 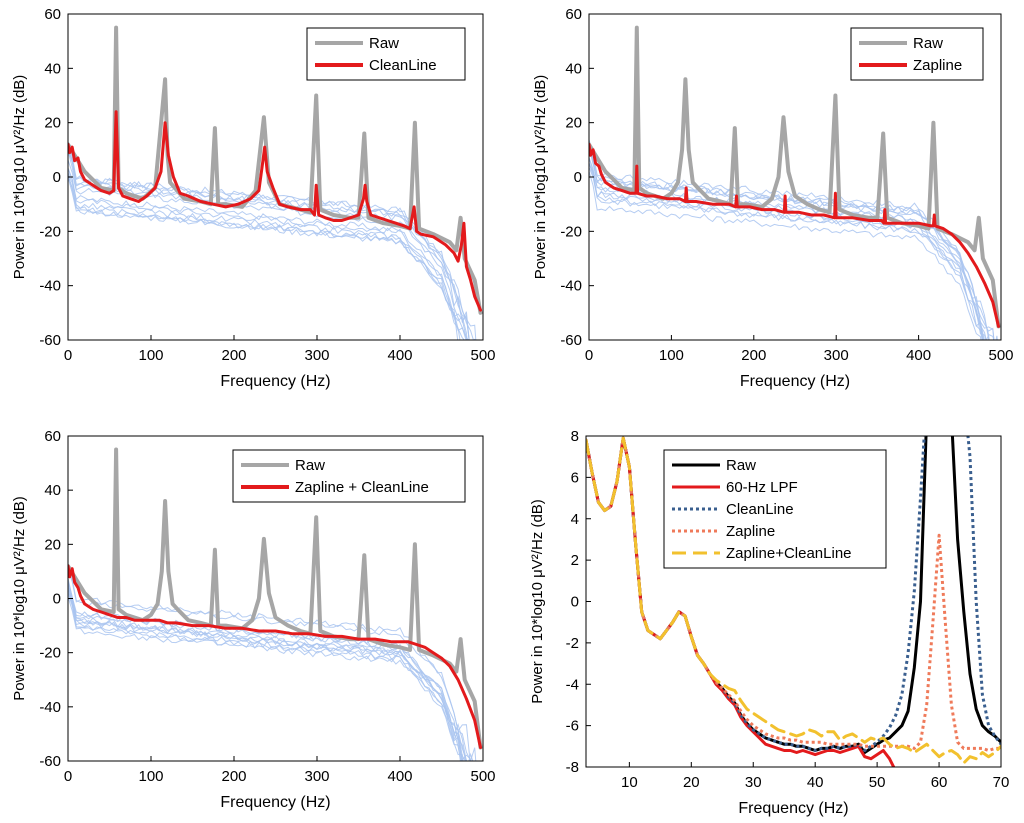 What do you see at coordinates (877, 782) in the screenshot?
I see `x-tick-label: 50` at bounding box center [877, 782].